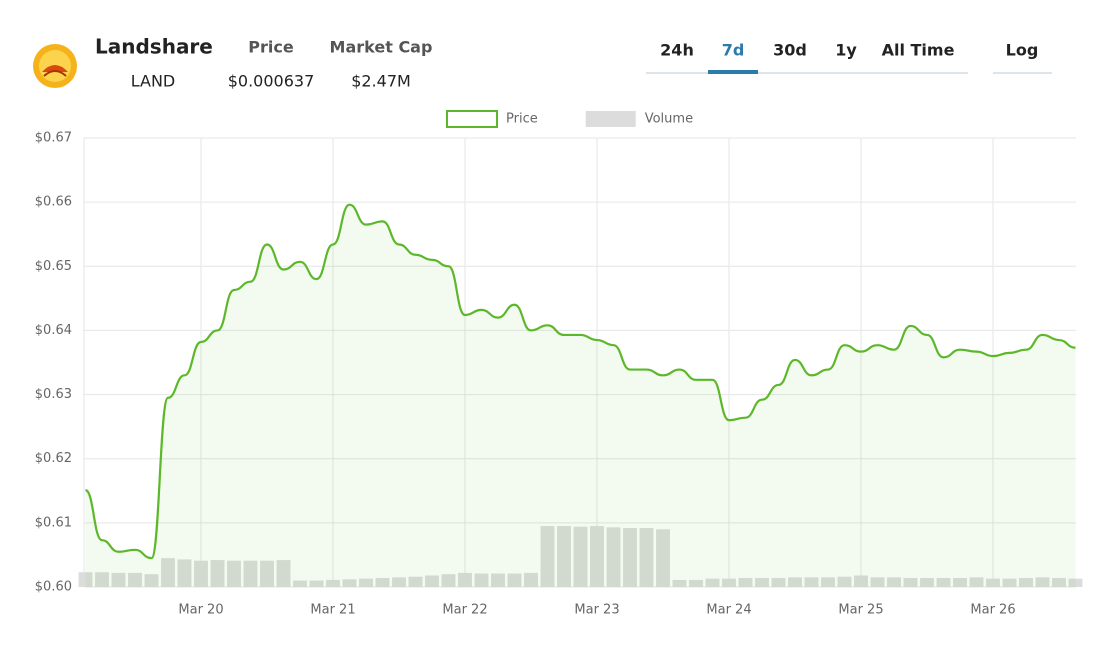 The height and width of the screenshot is (654, 1104). What do you see at coordinates (53, 138) in the screenshot?
I see `y-tick-label: $0.67` at bounding box center [53, 138].